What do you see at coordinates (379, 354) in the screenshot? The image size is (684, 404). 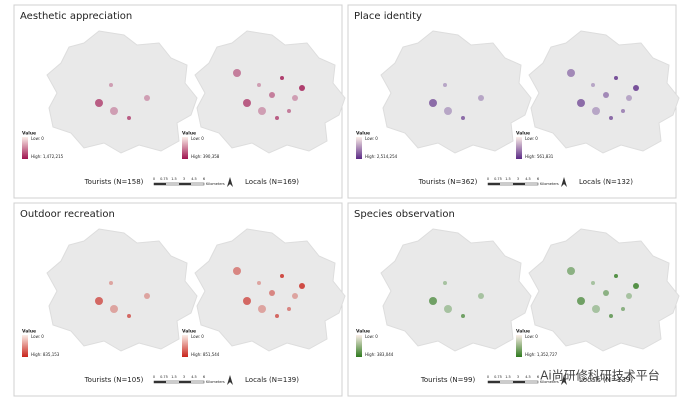 I see `legend-high: High: 383,044` at bounding box center [379, 354].